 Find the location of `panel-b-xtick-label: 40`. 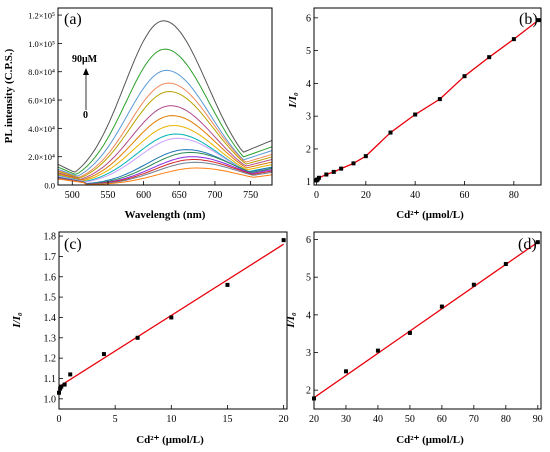

panel-b-xtick-label: 40 is located at coordinates (415, 195).